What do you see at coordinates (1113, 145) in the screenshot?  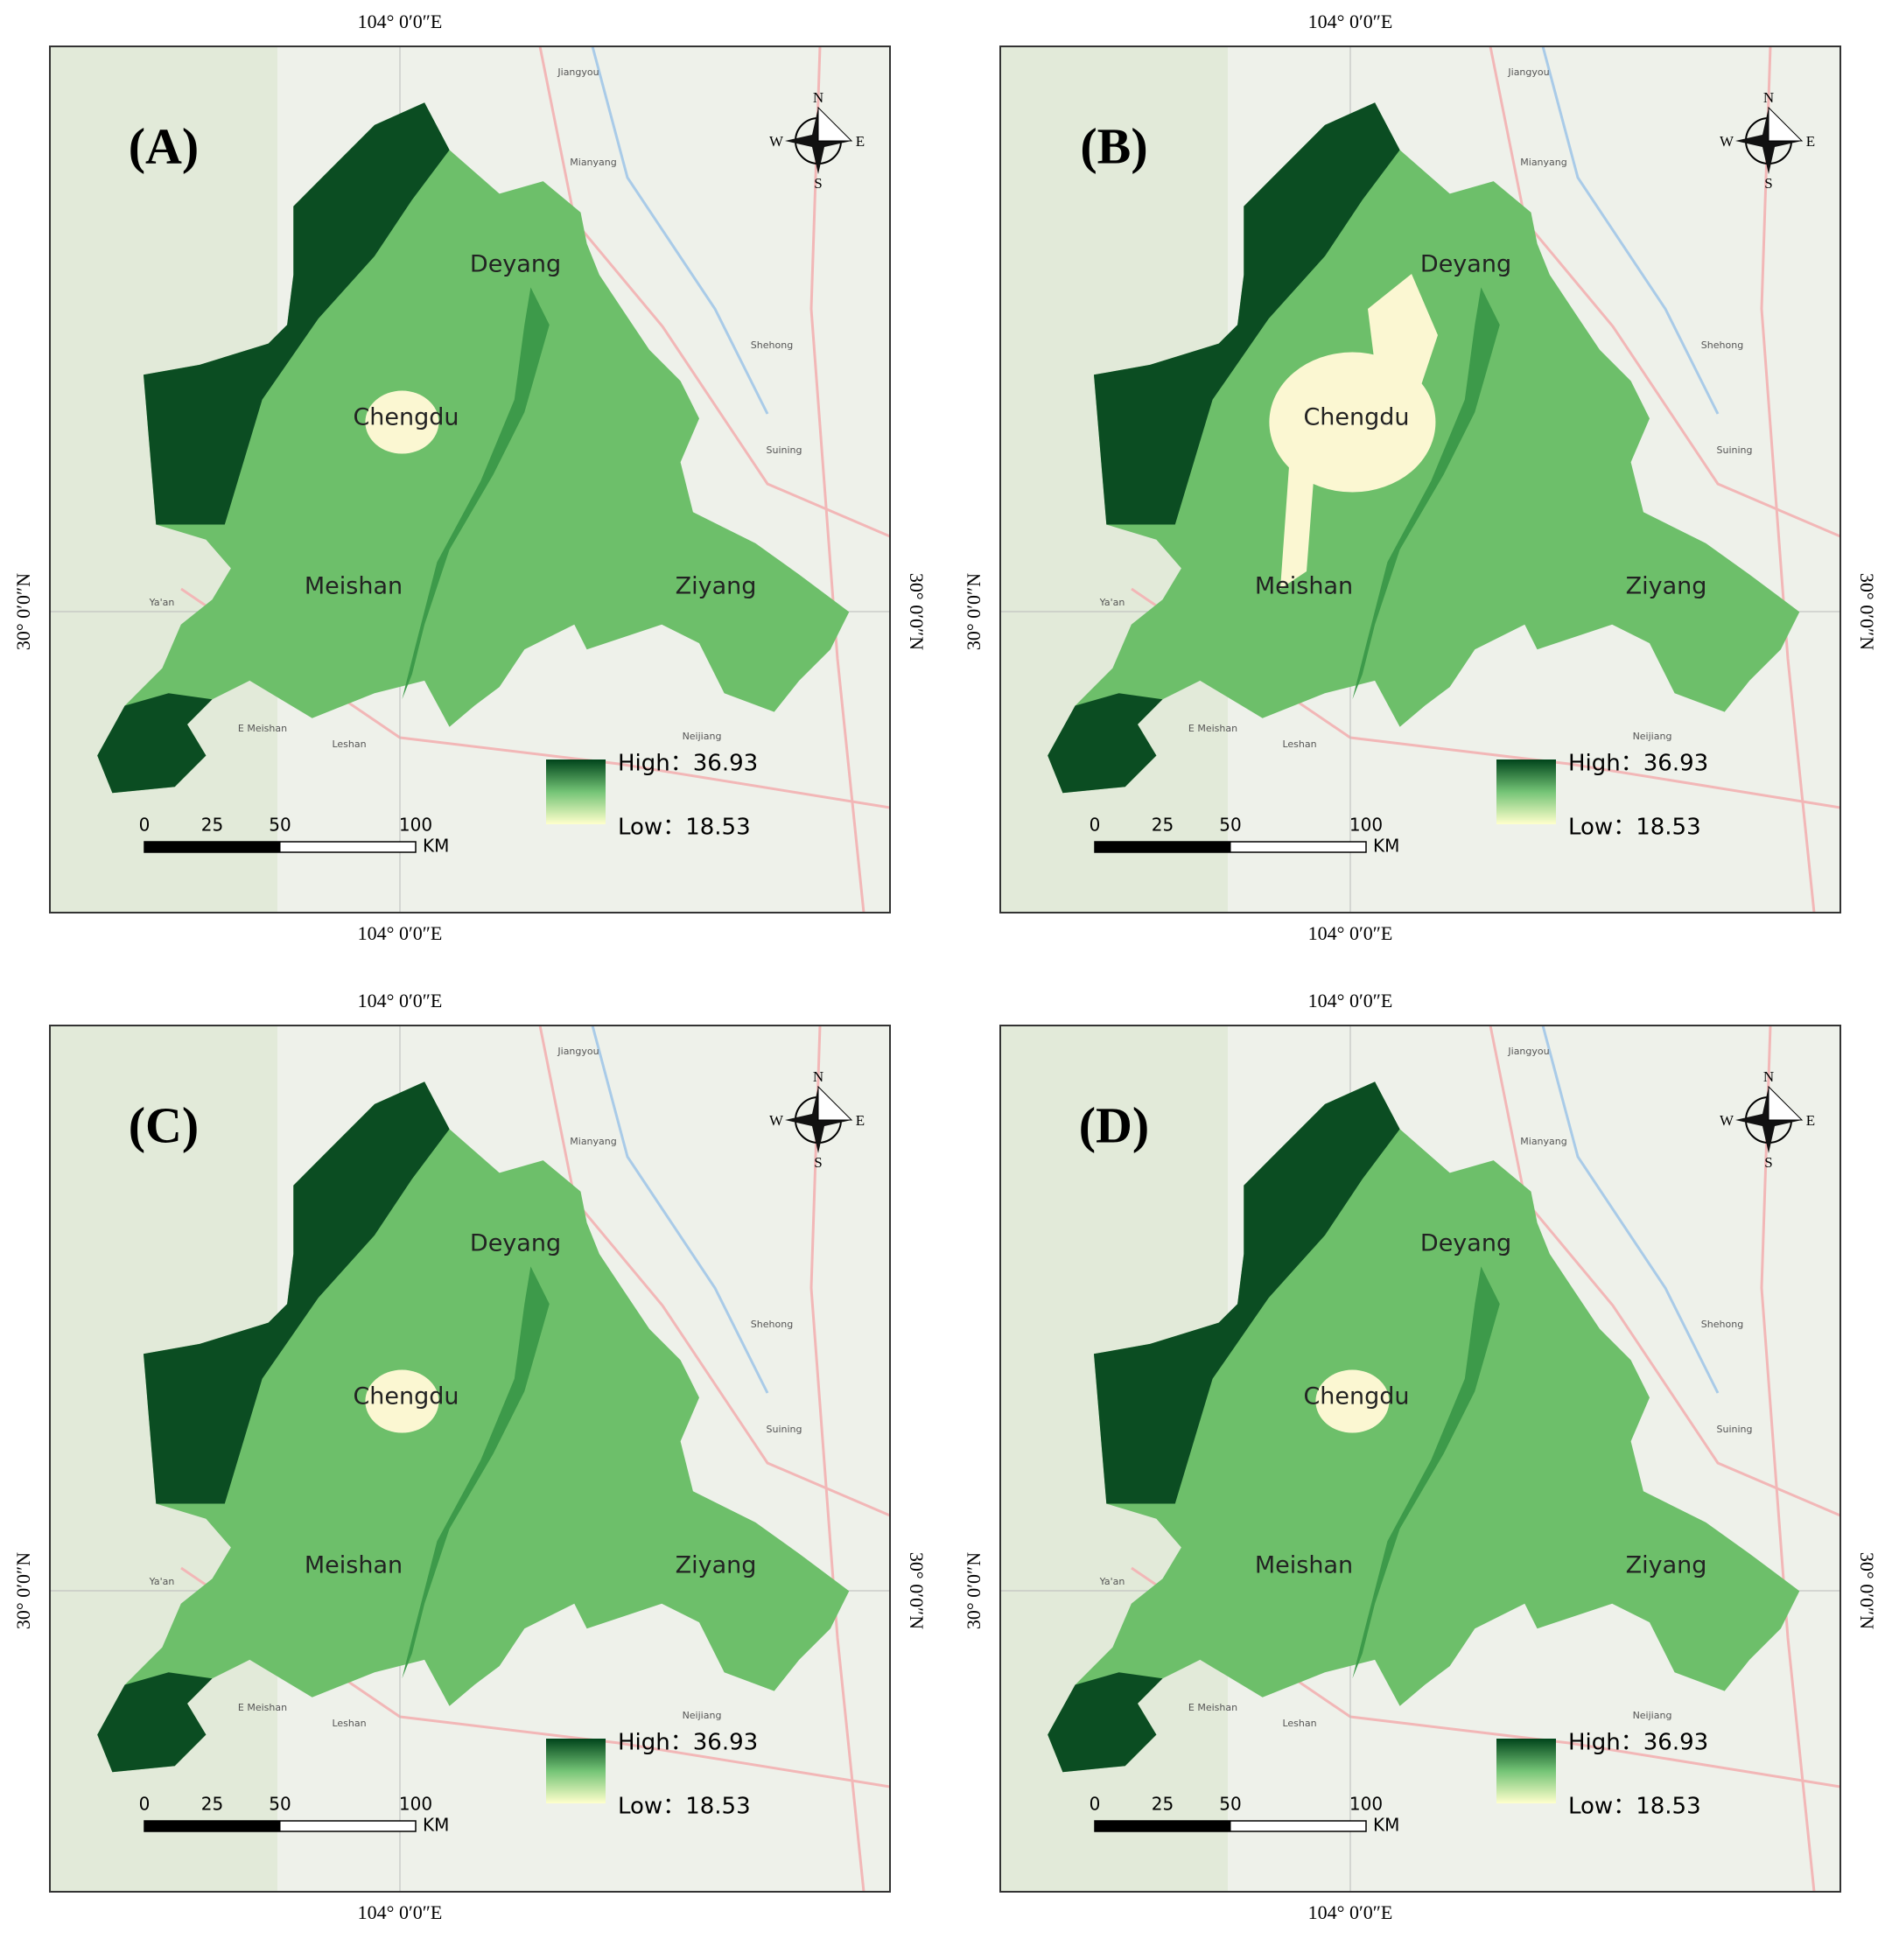 I see `panel-label: (B)` at bounding box center [1113, 145].